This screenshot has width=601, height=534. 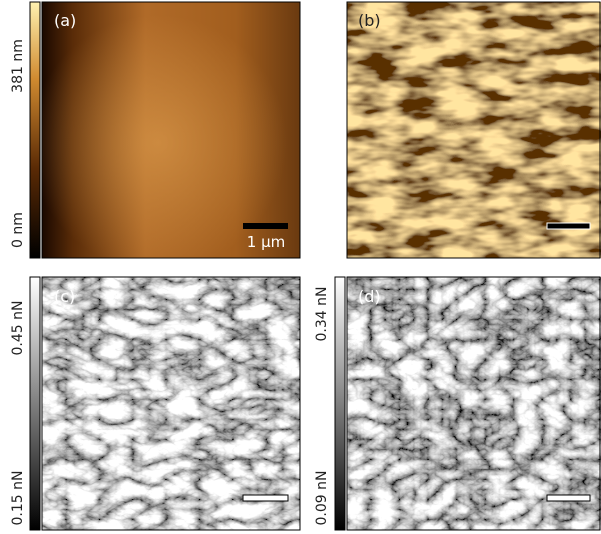 What do you see at coordinates (266, 242) in the screenshot?
I see `scale-bar-label: 1 µm` at bounding box center [266, 242].